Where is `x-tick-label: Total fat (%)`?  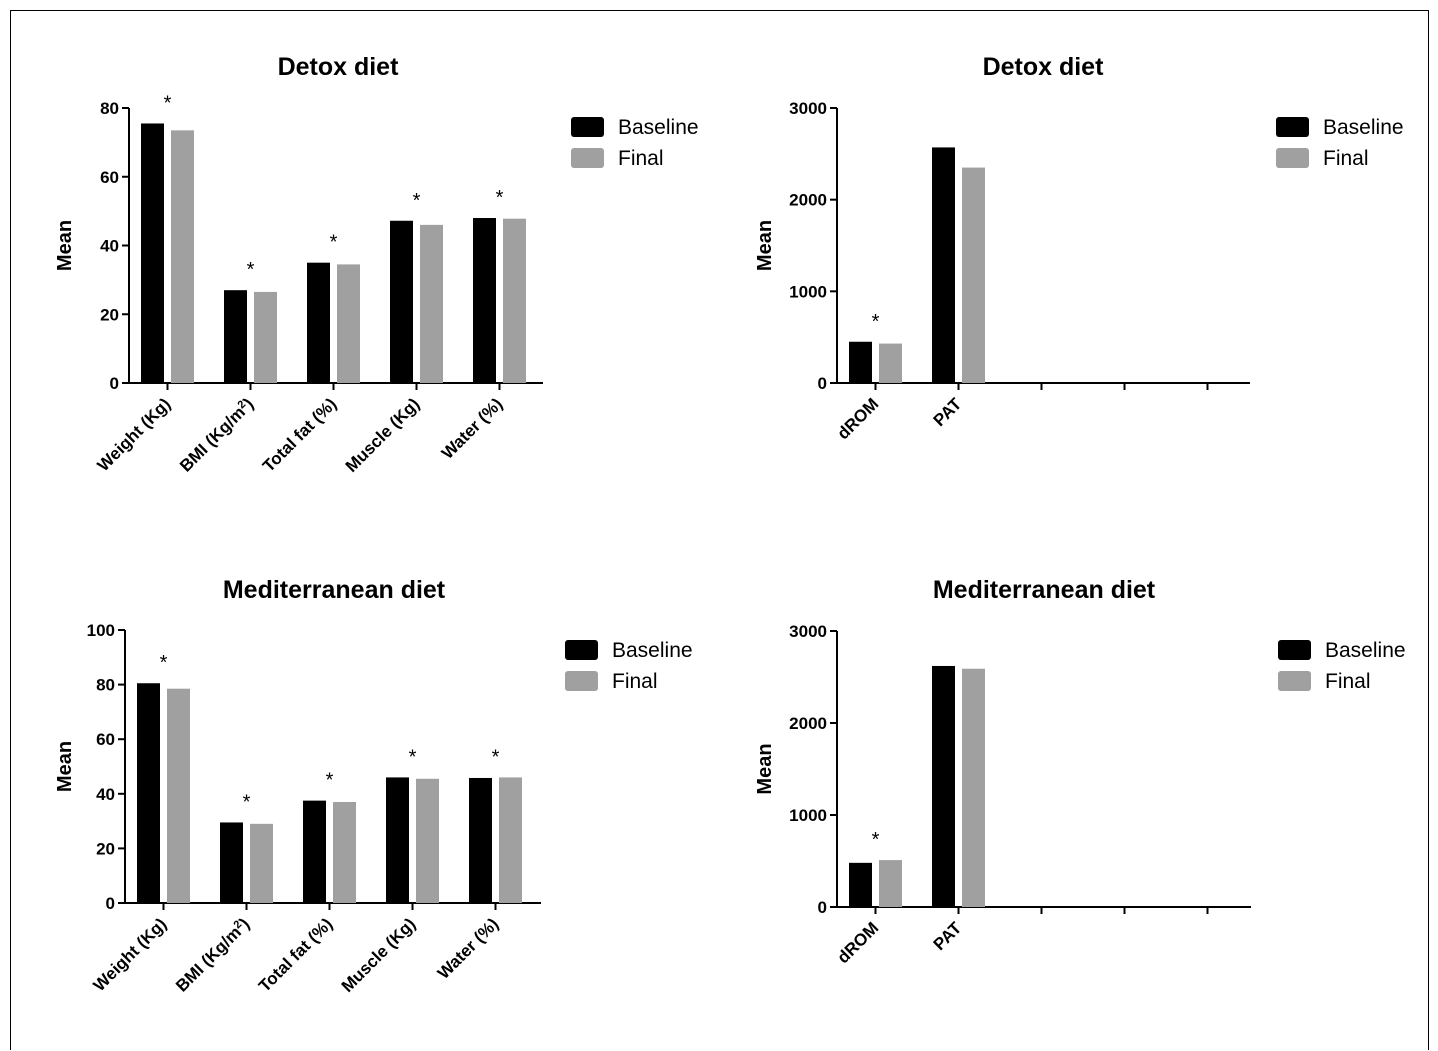 x-tick-label: Total fat (%) is located at coordinates (295, 954).